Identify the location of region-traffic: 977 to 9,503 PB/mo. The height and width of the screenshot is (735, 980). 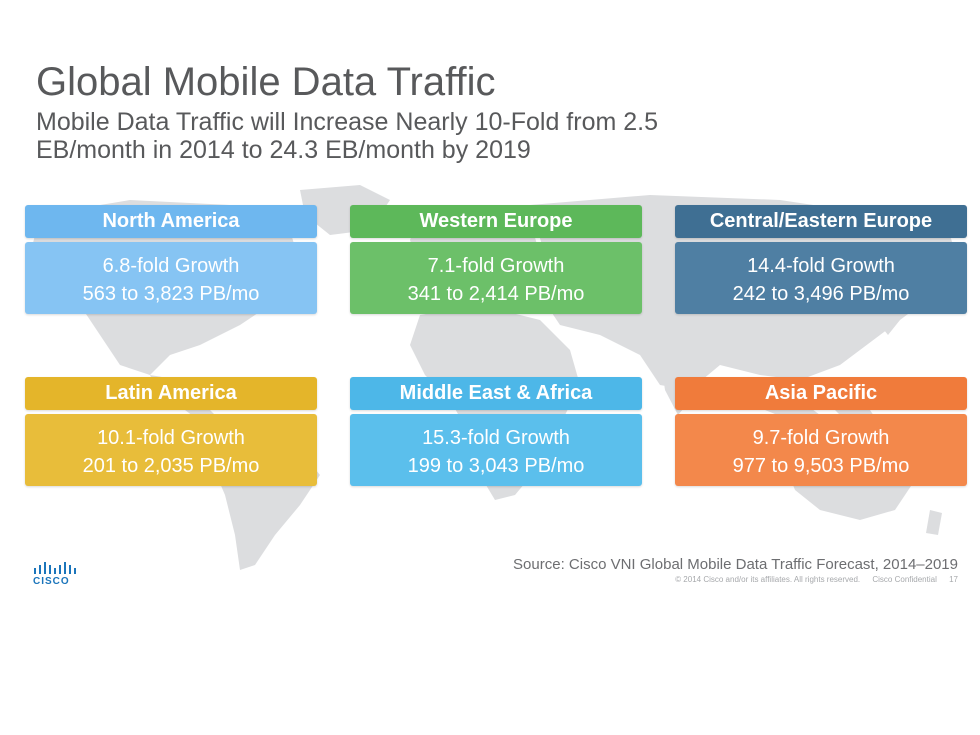
(821, 466).